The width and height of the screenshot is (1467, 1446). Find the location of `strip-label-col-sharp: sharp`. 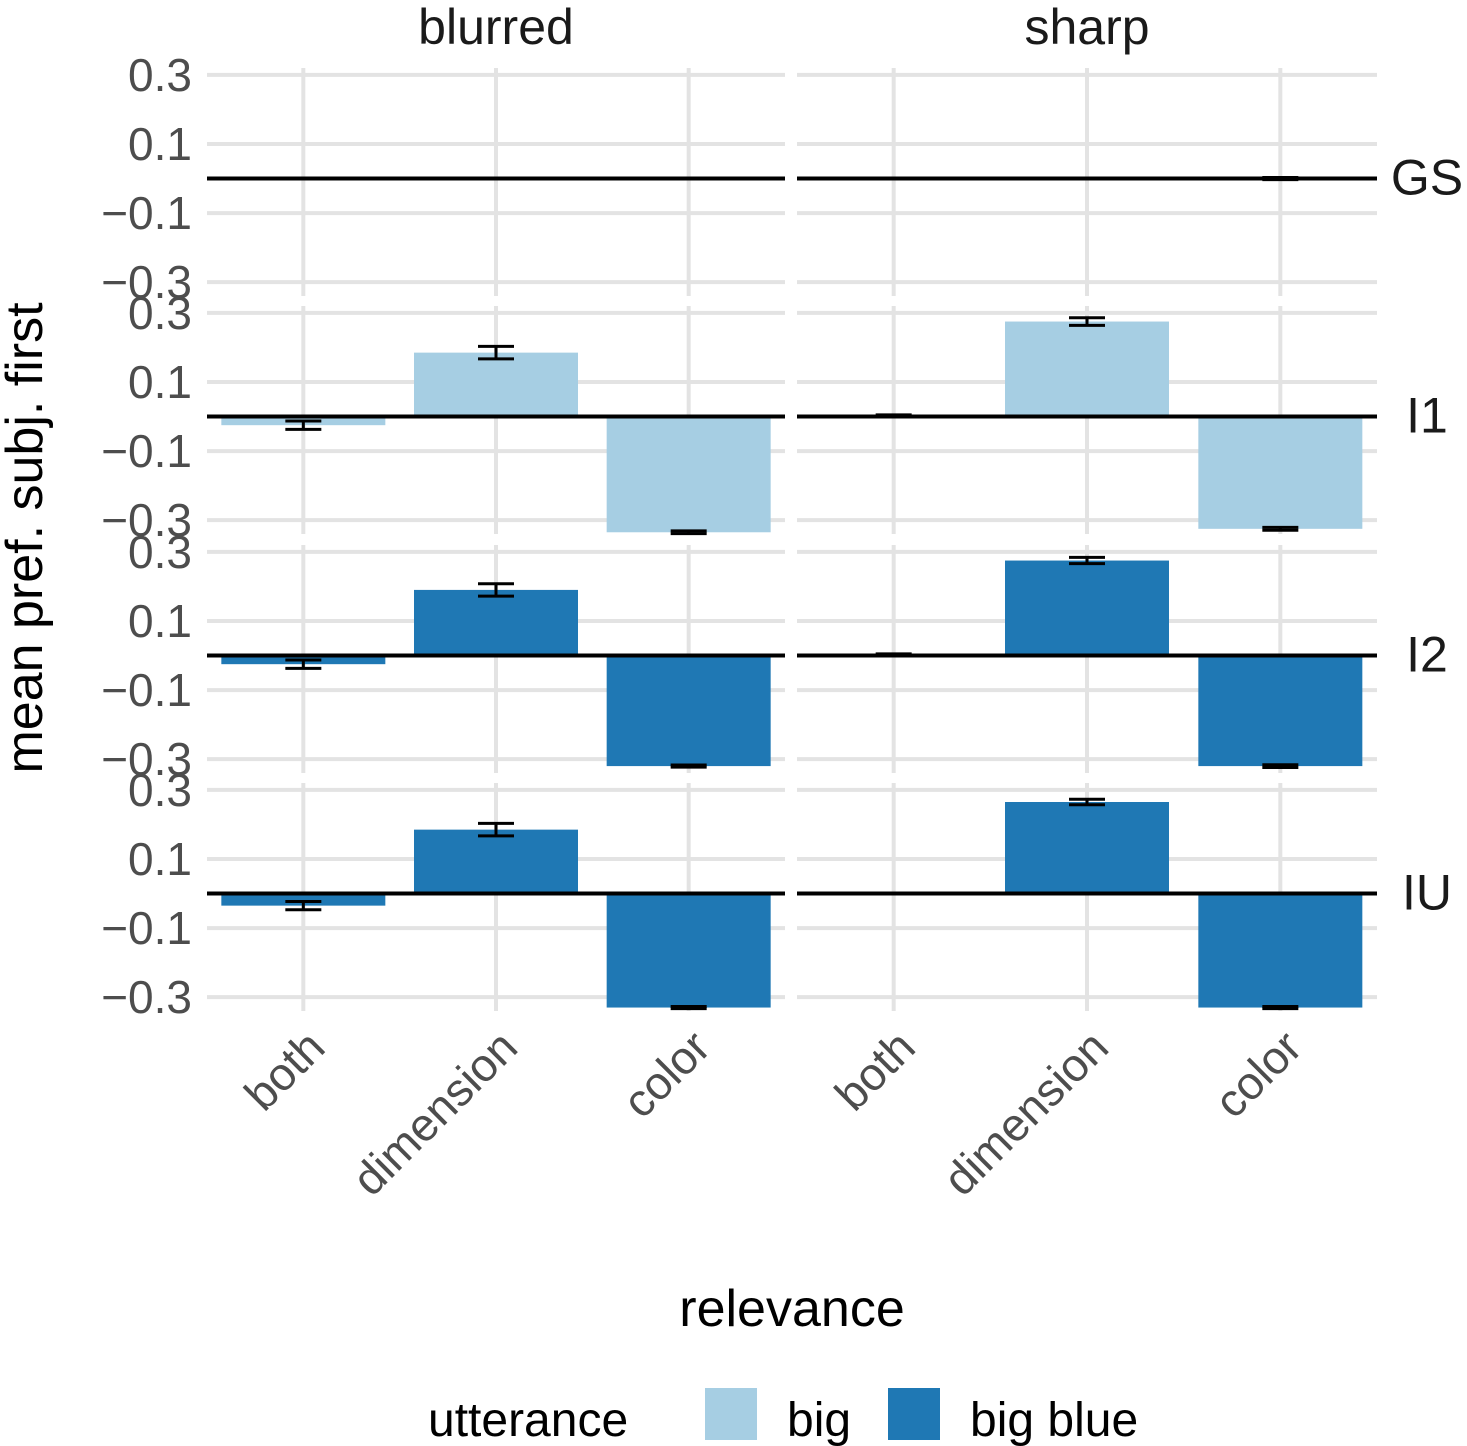

strip-label-col-sharp: sharp is located at coordinates (1086, 27).